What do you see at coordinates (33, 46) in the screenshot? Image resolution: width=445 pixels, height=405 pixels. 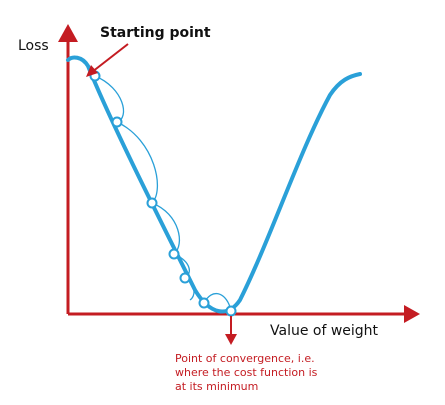 I see `y-axis-label: Loss` at bounding box center [33, 46].